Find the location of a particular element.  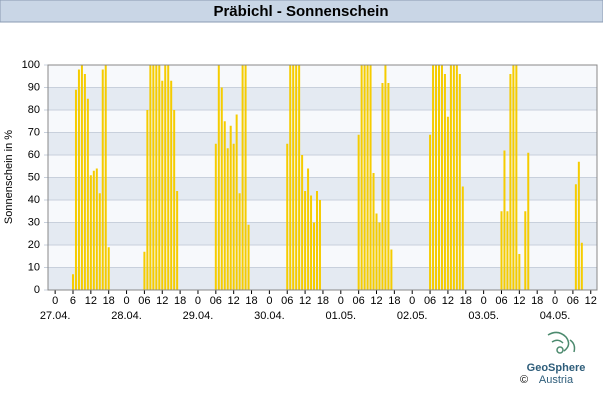

y-tick-label: 20 is located at coordinates (34, 245).